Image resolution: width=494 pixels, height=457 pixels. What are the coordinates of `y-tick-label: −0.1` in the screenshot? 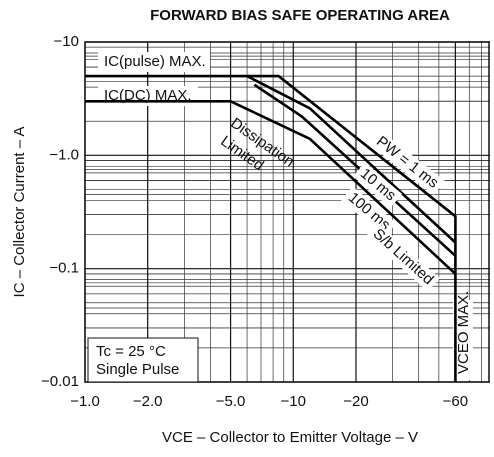 It's located at (64, 268).